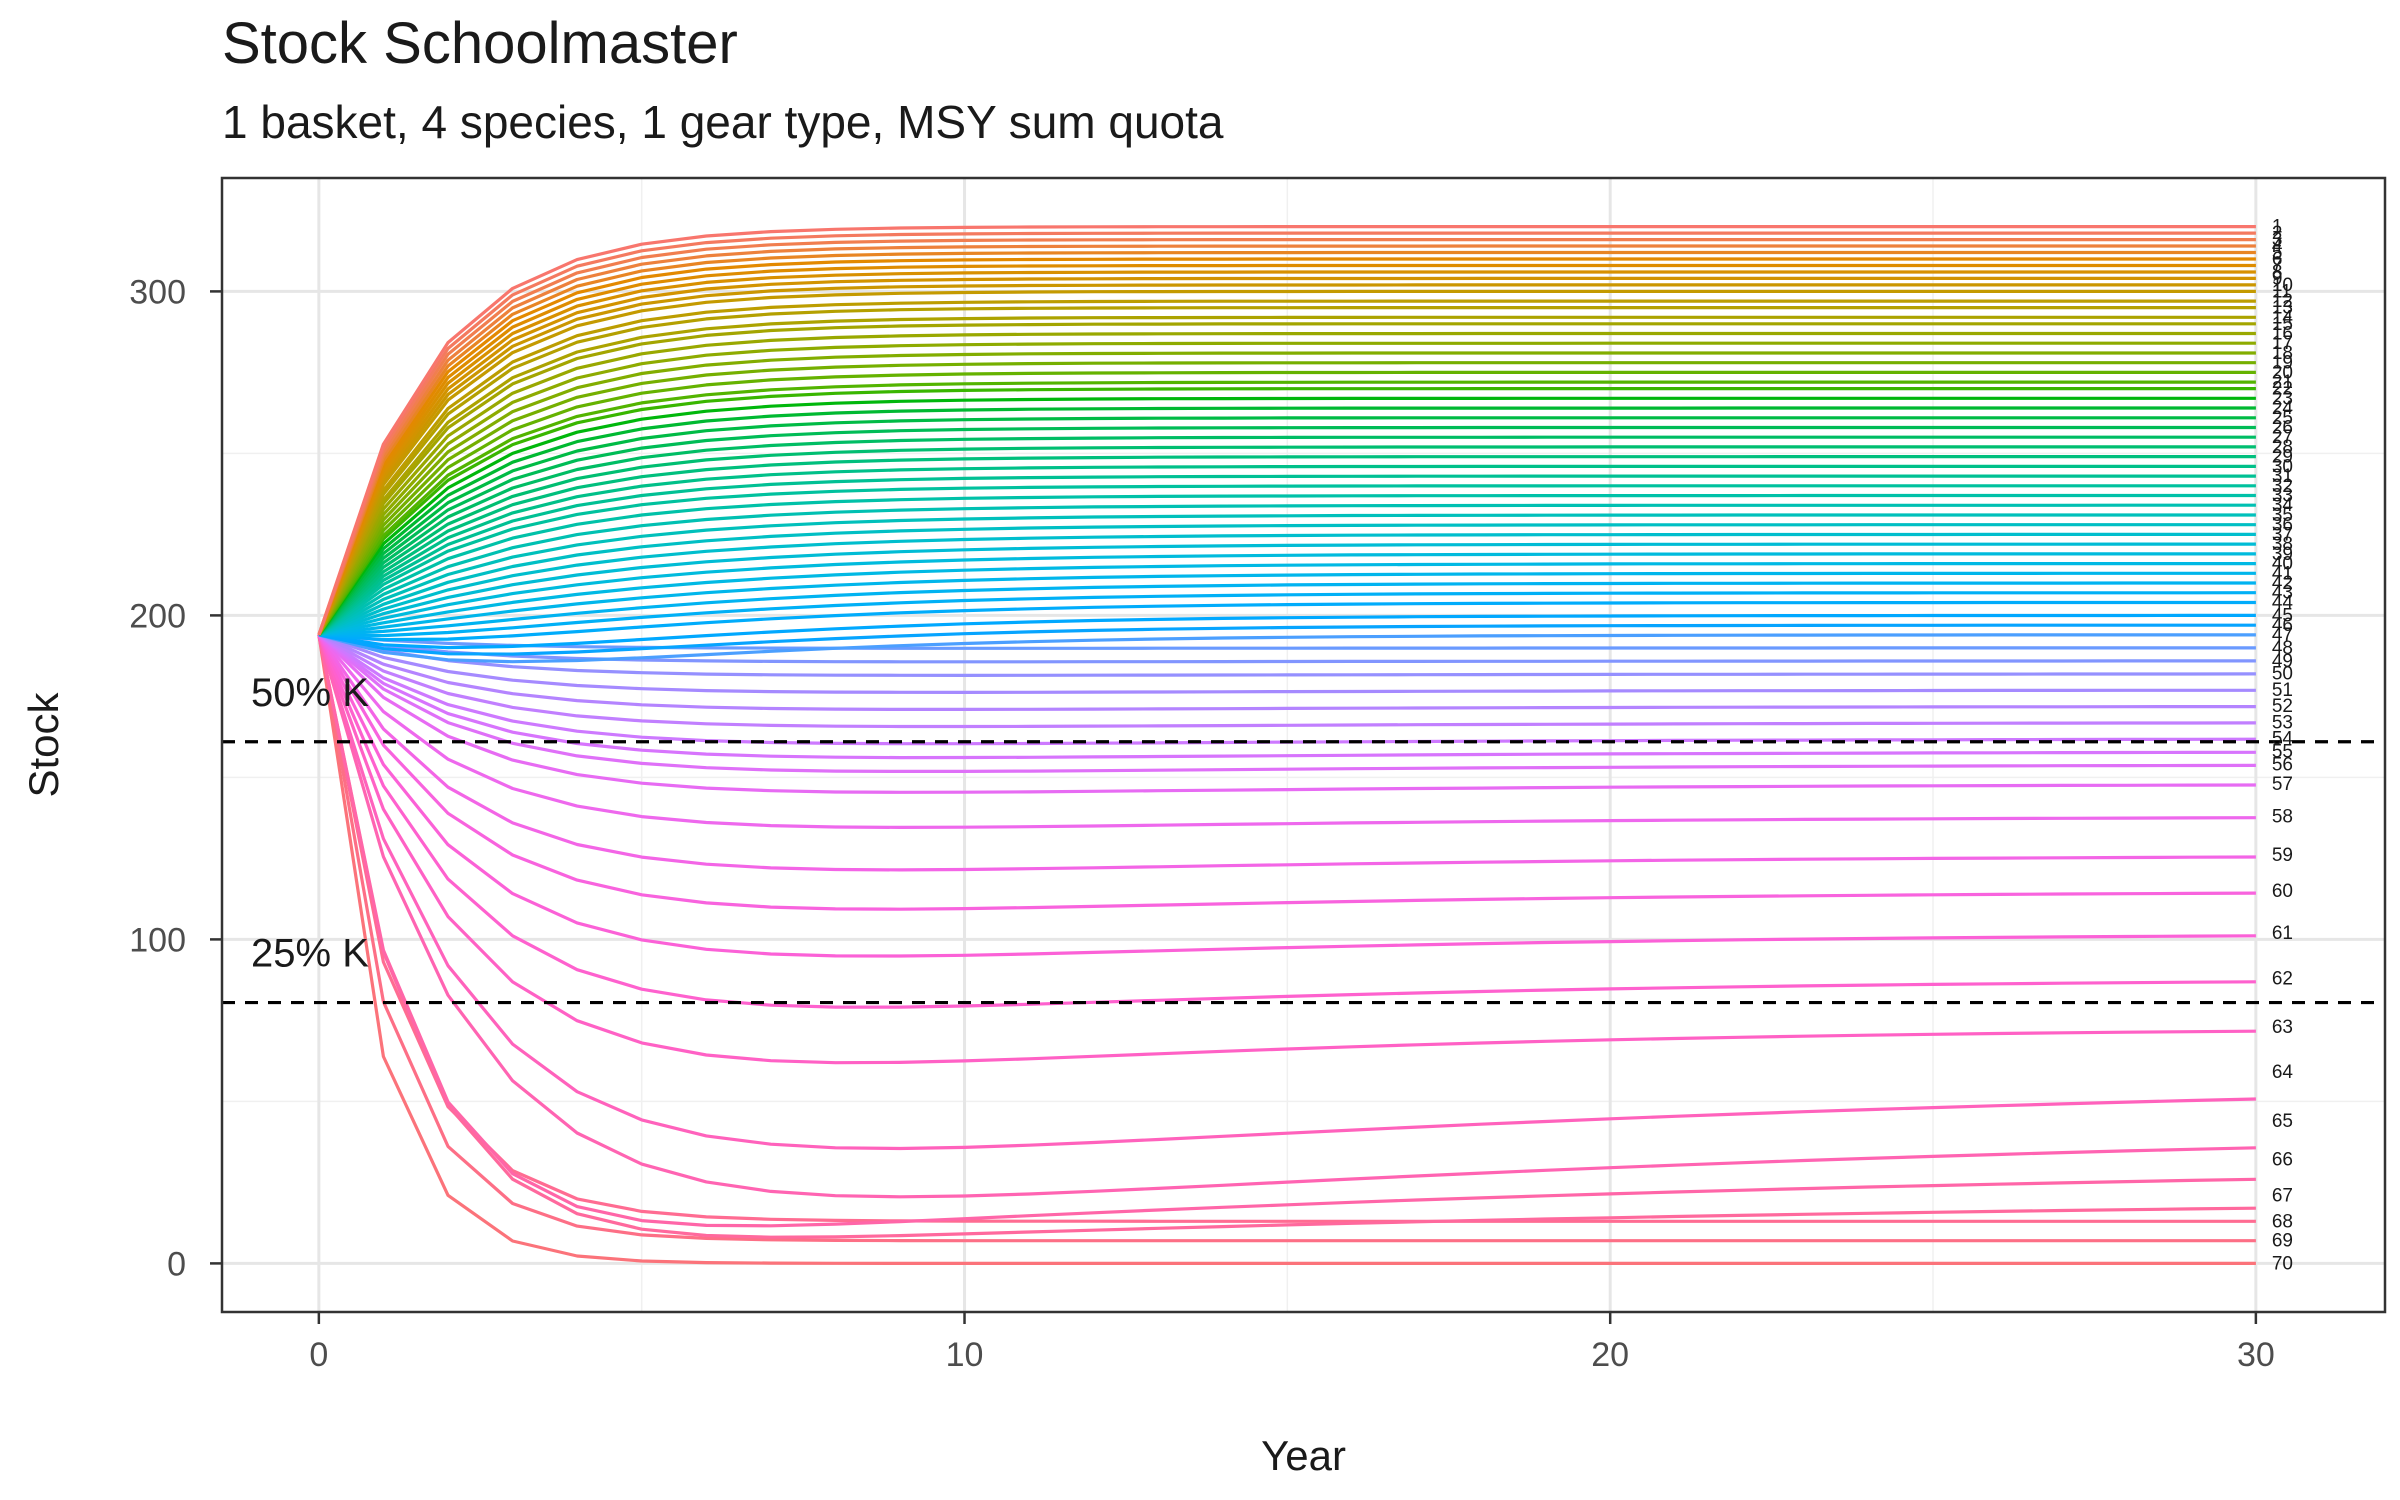 The width and height of the screenshot is (2400, 1500). Describe the element at coordinates (1303, 1455) in the screenshot. I see `x-axis-title: Year` at that location.